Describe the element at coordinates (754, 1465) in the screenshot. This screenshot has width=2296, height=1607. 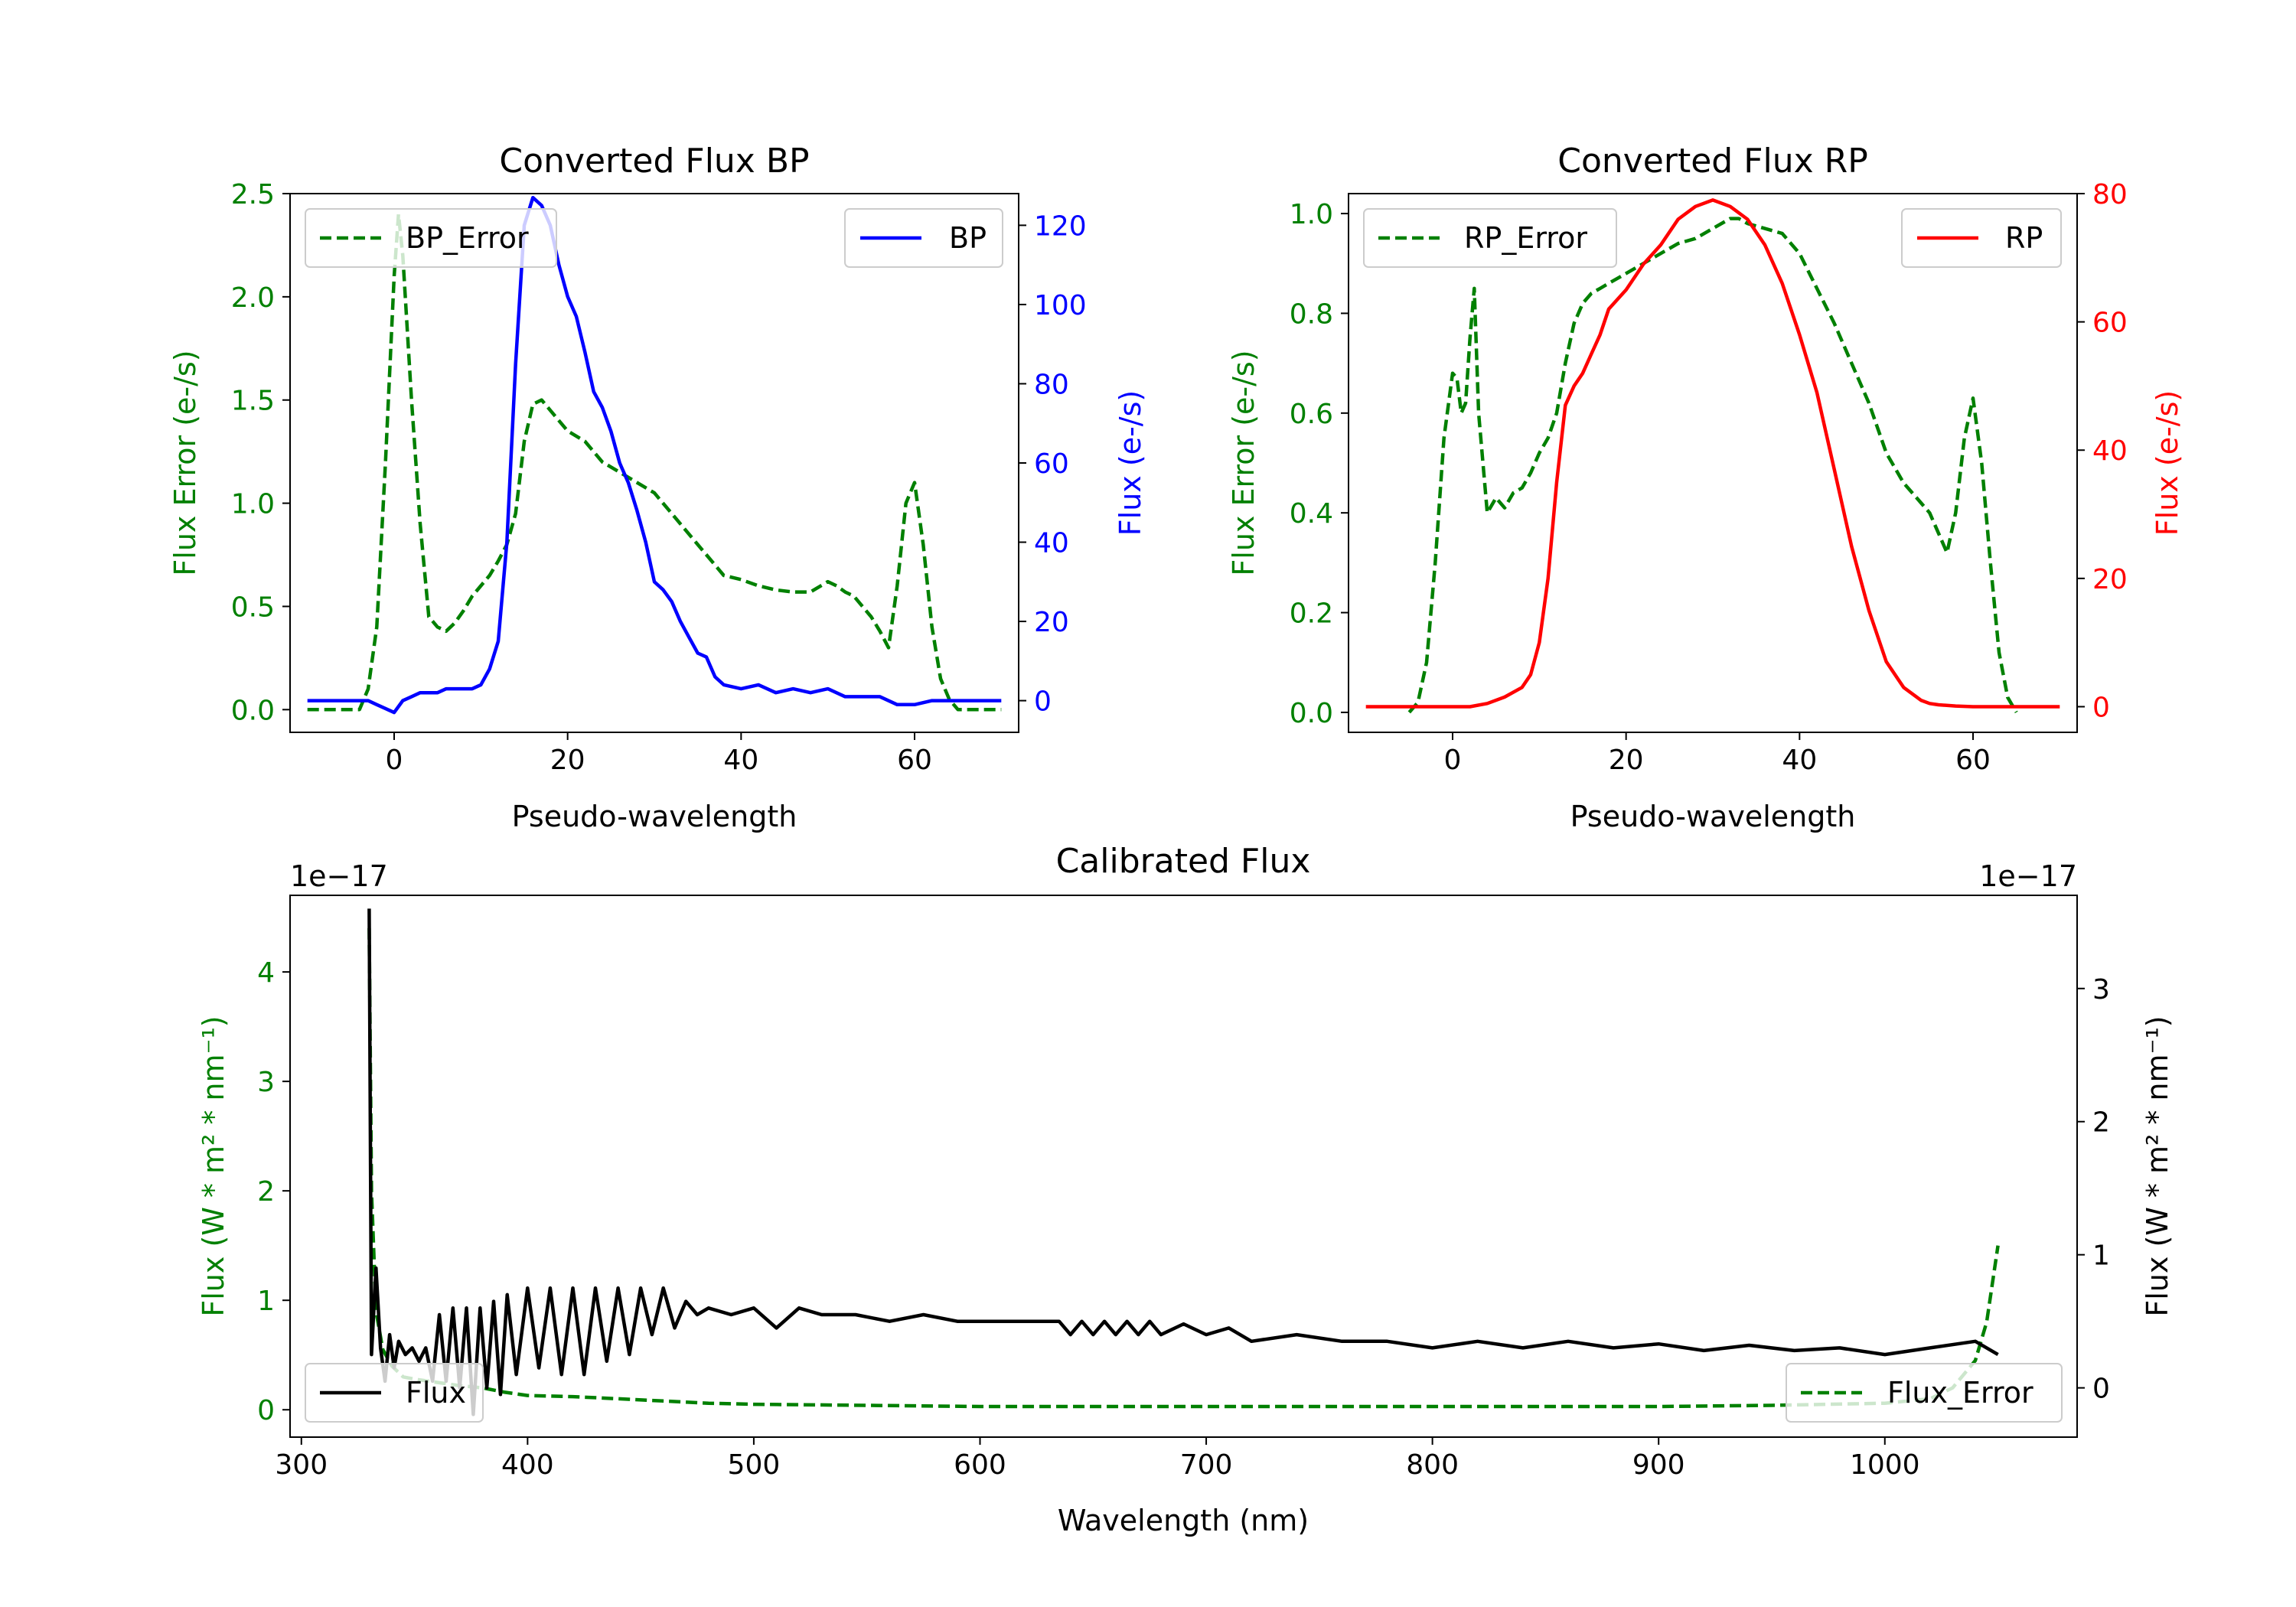
I see `x-tick-label: 500` at that location.